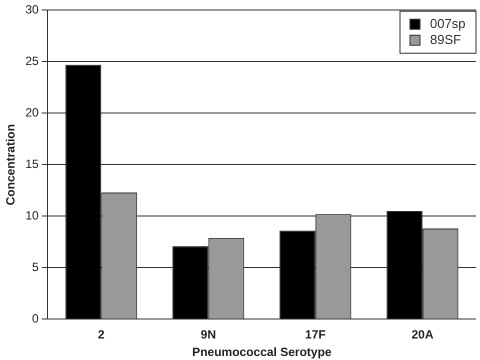  Describe the element at coordinates (446, 39) in the screenshot. I see `legend-label: 89SF` at that location.